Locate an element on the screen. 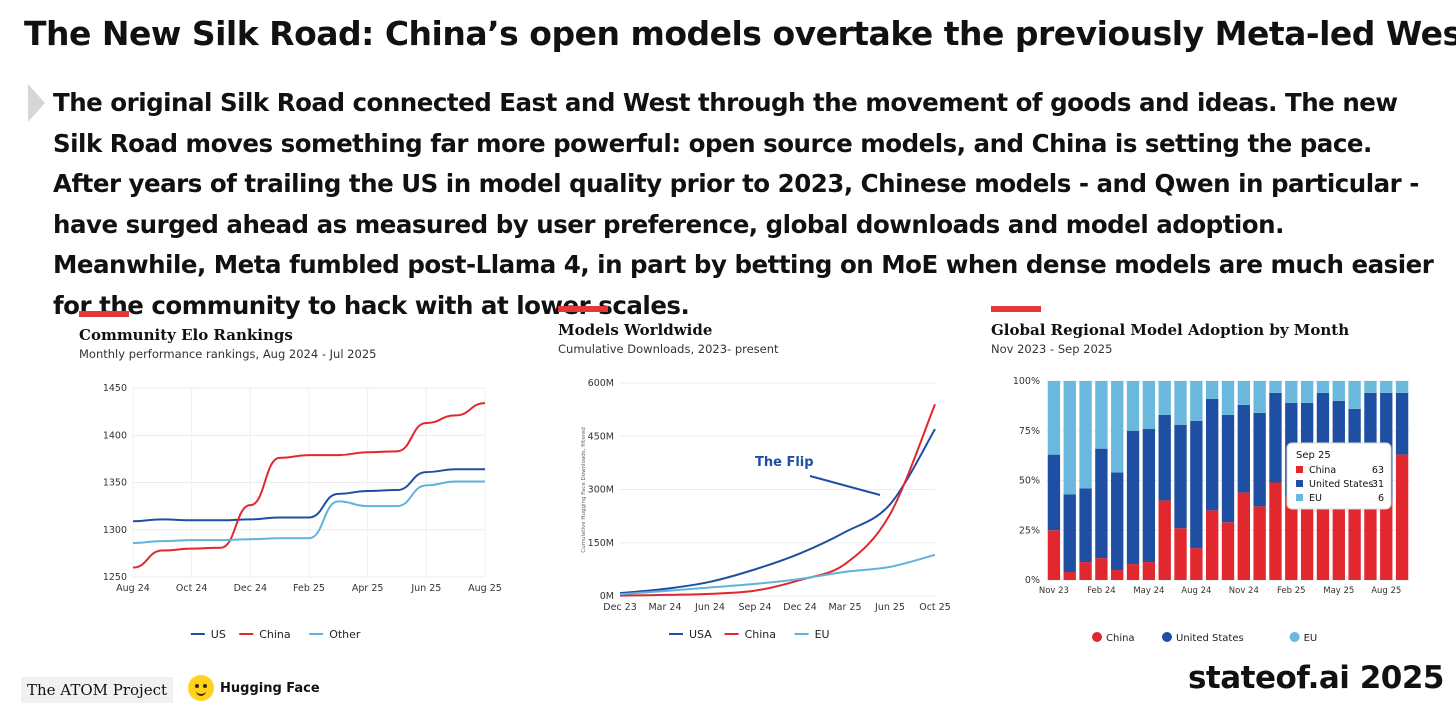  adoption-legend-label: China is located at coordinates (1120, 638).